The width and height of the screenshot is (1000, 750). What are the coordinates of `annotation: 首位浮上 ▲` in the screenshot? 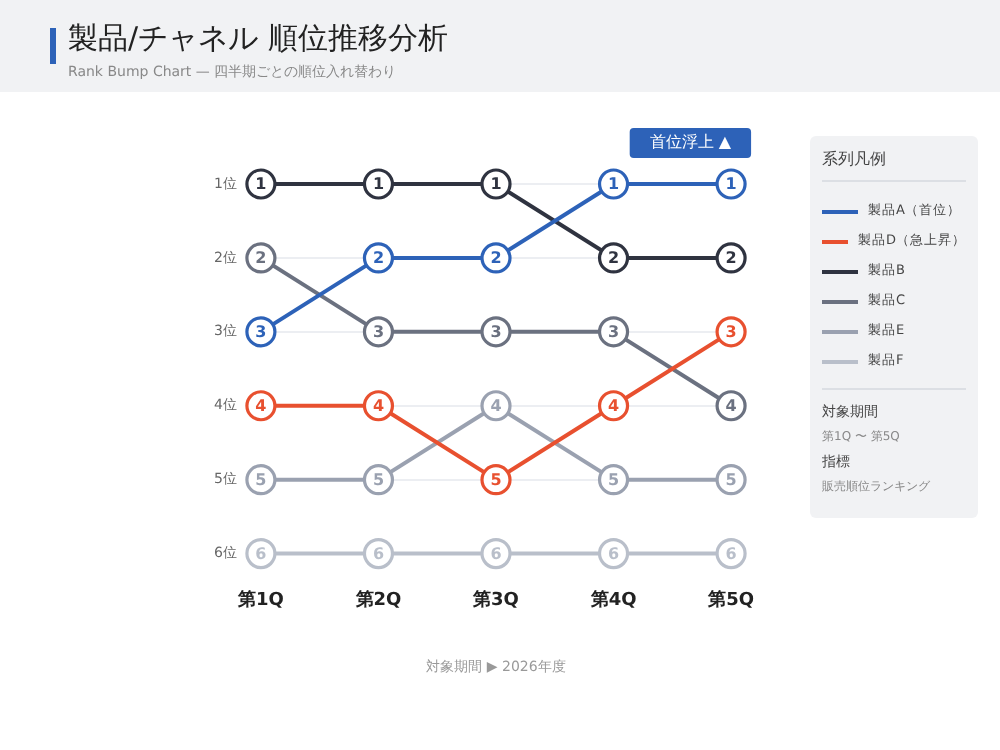 It's located at (691, 142).